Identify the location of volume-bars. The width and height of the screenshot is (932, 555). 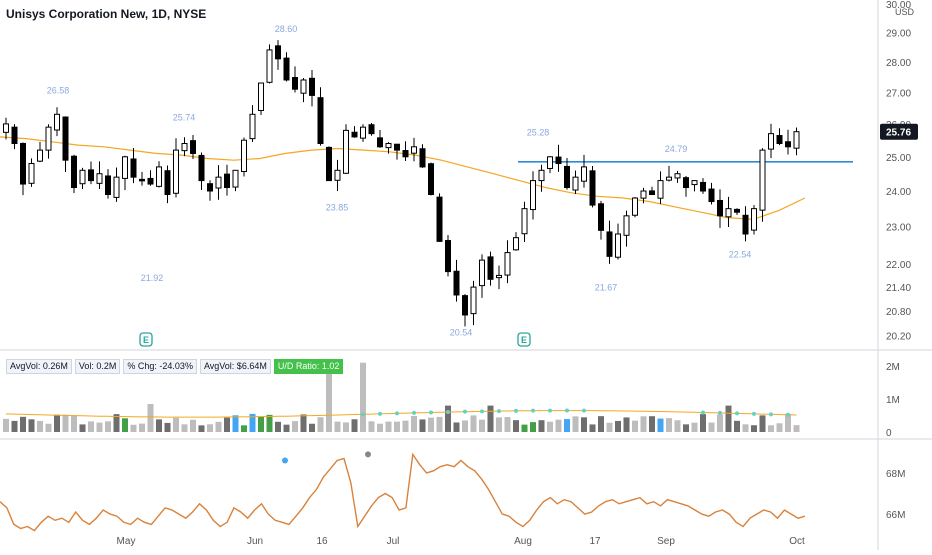
(401, 395).